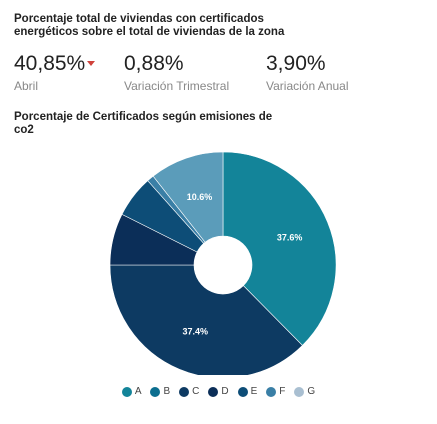  Describe the element at coordinates (296, 63) in the screenshot. I see `kpi-annual-value: 3,90%` at that location.